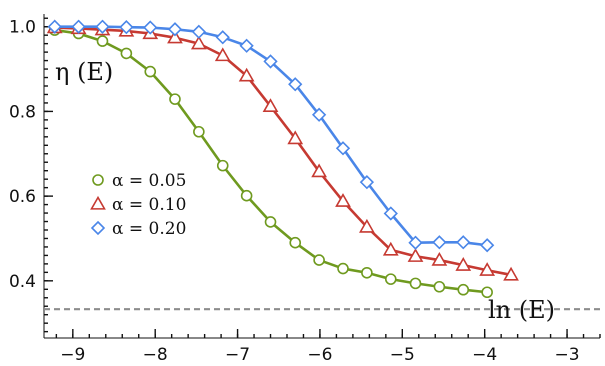 The image size is (605, 366). What do you see at coordinates (155, 355) in the screenshot?
I see `x-tick-label: −8` at bounding box center [155, 355].